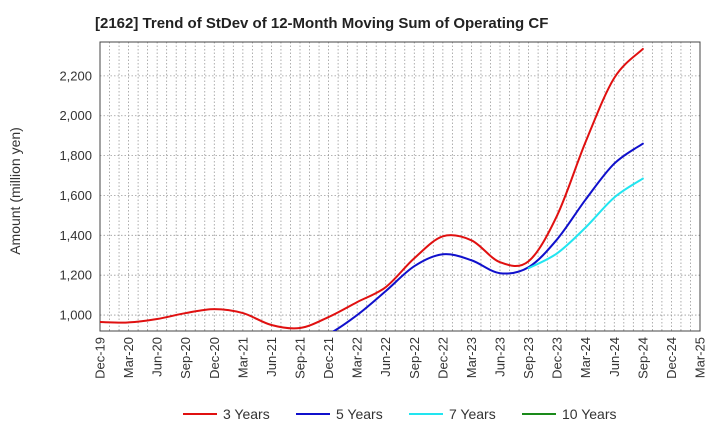 Image resolution: width=720 pixels, height=440 pixels. I want to click on x-tick-label: Dec-19, so click(100, 358).